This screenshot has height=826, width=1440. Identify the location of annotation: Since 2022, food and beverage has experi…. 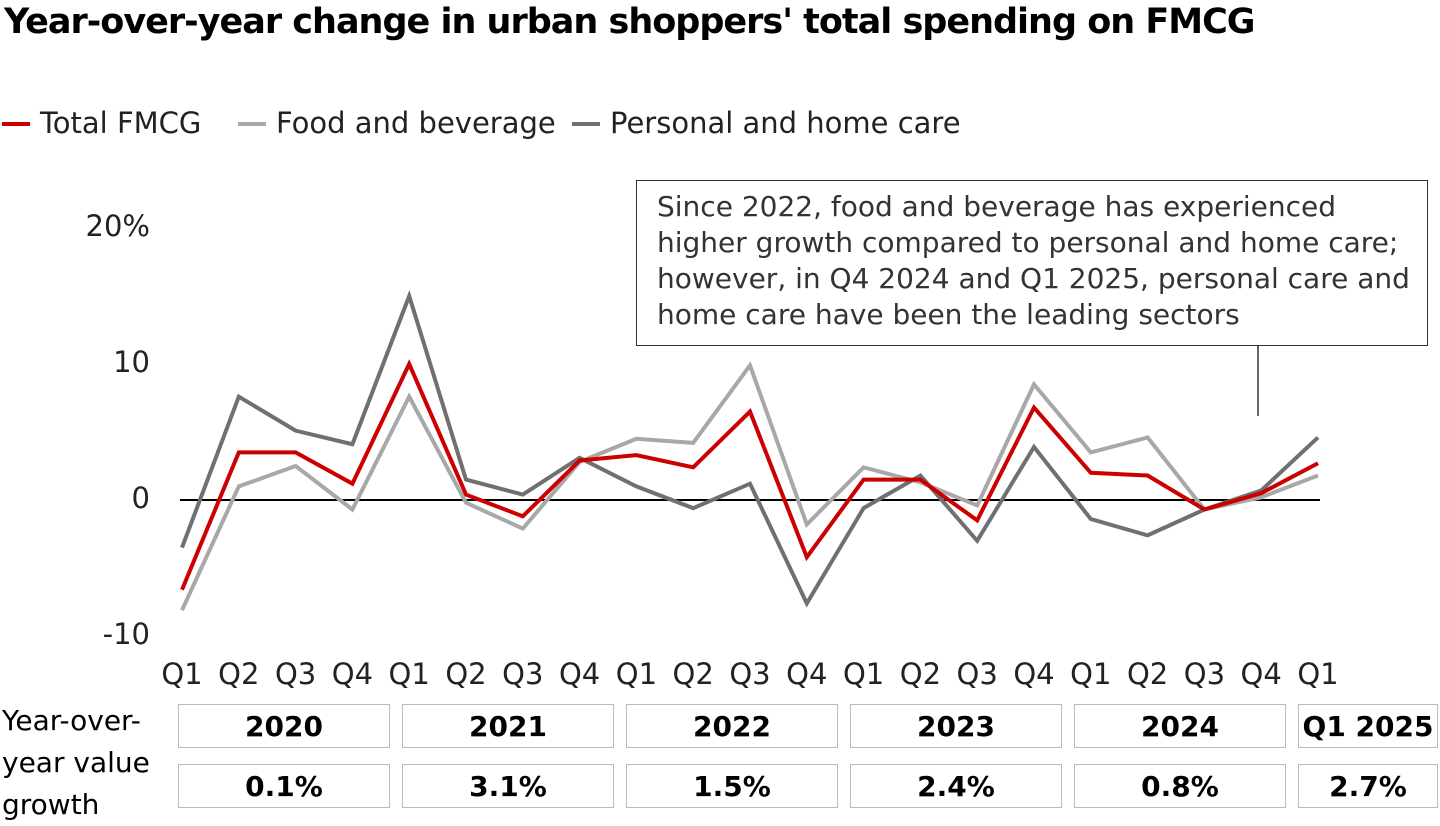
(1032, 263).